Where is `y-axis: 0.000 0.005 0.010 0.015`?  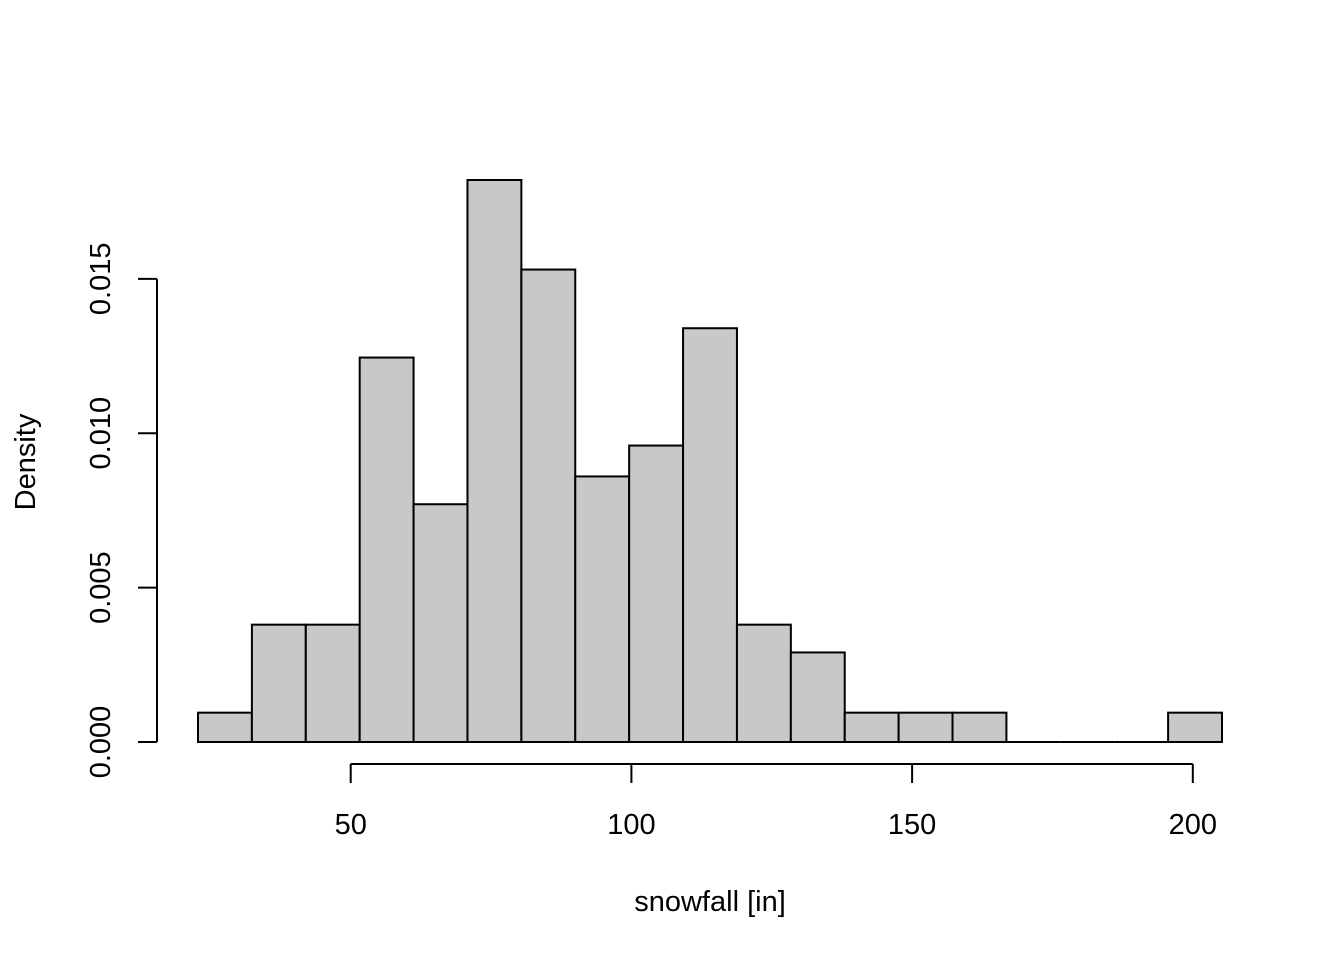 y-axis: 0.000 0.005 0.010 0.015 is located at coordinates (121, 511).